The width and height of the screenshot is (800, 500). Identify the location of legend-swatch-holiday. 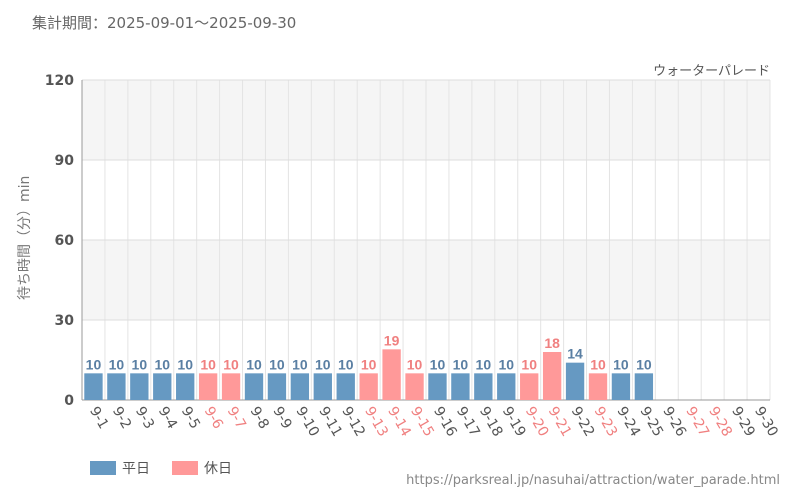
(185, 468).